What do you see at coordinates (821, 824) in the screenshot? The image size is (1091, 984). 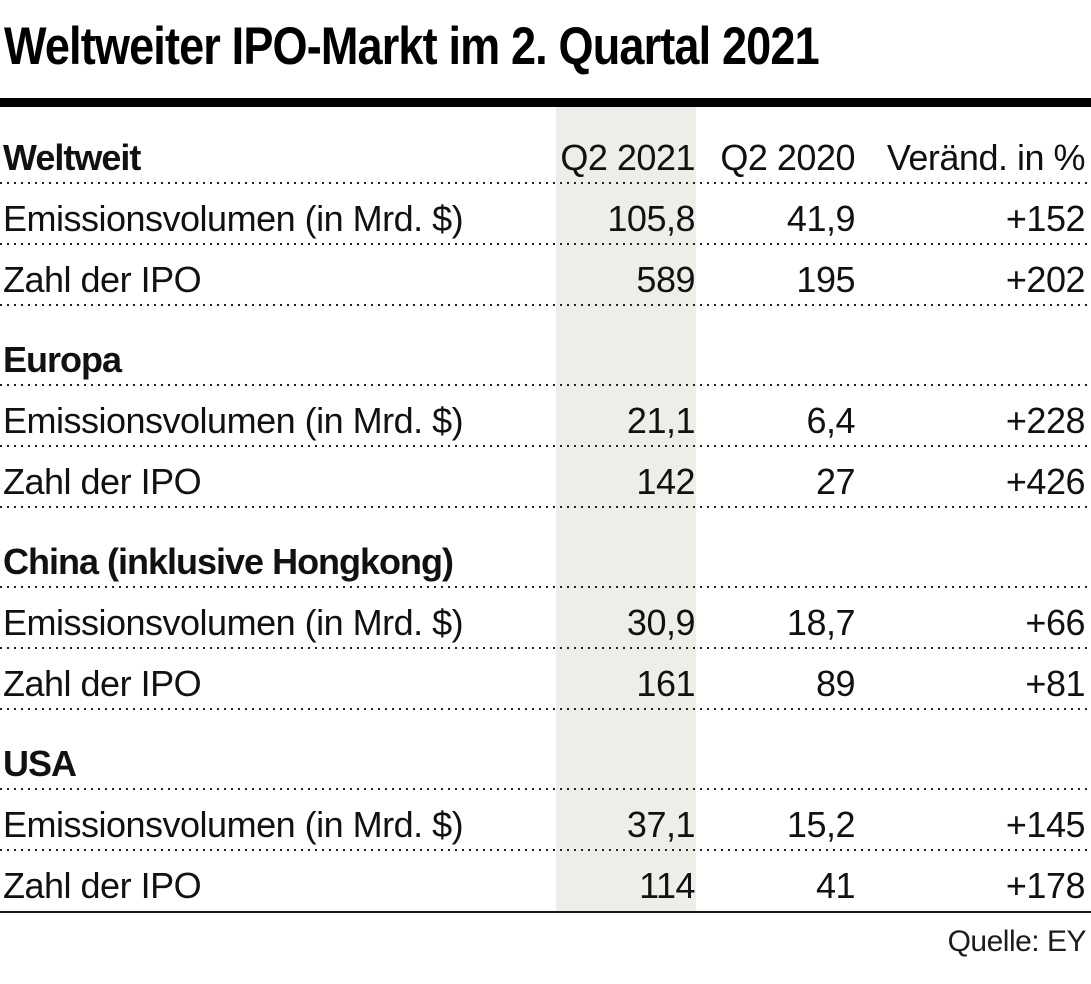 I see `value-q2-2020: 15,2` at bounding box center [821, 824].